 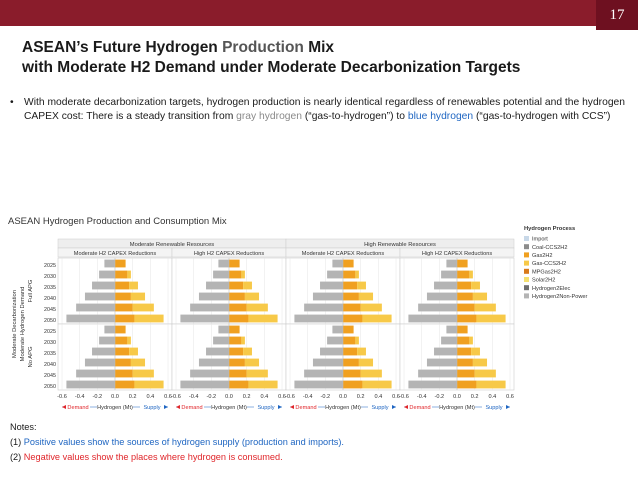 I want to click on legend-label: Coal-CCS2H2, so click(x=549, y=248).